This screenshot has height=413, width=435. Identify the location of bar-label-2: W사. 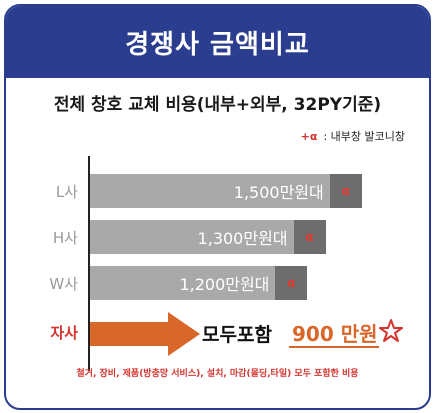
(63, 284).